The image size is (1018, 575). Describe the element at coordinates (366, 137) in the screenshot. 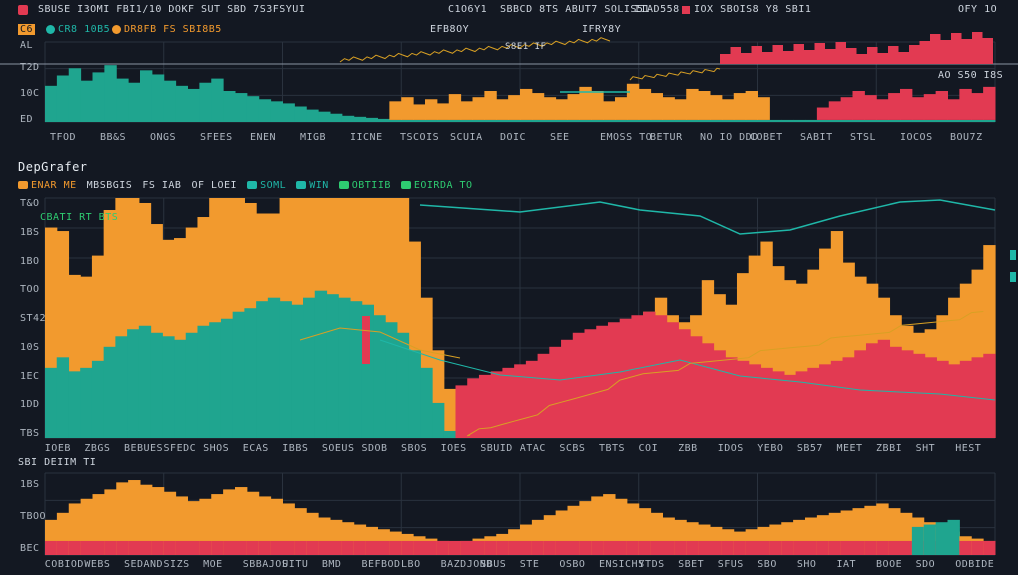

I see `x-tick: IICNE` at that location.